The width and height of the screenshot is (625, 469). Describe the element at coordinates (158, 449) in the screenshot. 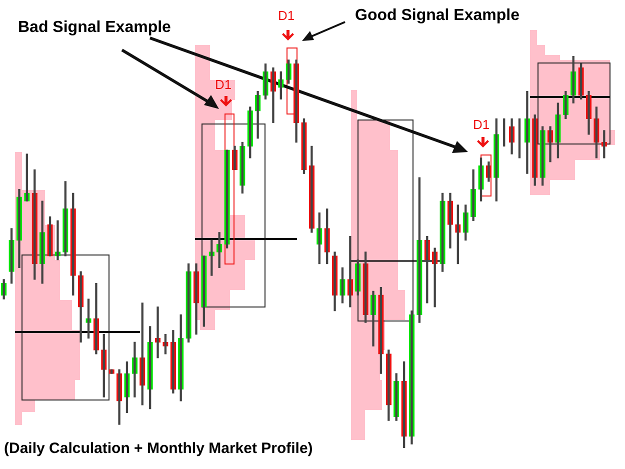

I see `annotation: (Daily Calculation + Monthly Market Profile)` at that location.